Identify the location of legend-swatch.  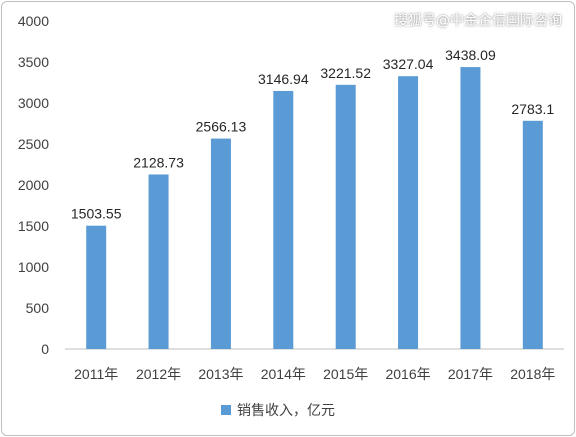
(226, 410).